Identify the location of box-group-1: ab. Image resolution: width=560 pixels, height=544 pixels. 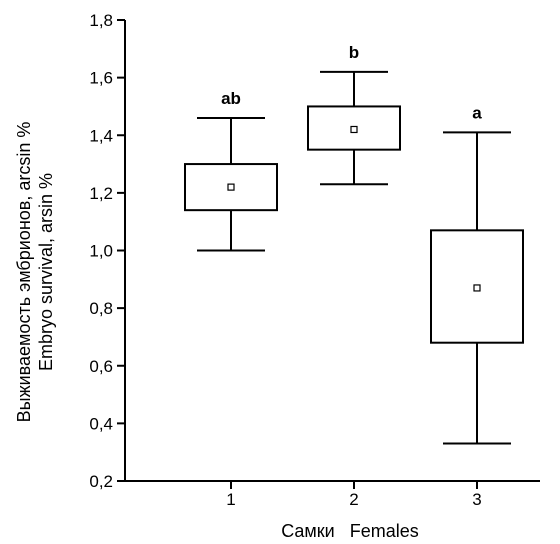
(231, 170).